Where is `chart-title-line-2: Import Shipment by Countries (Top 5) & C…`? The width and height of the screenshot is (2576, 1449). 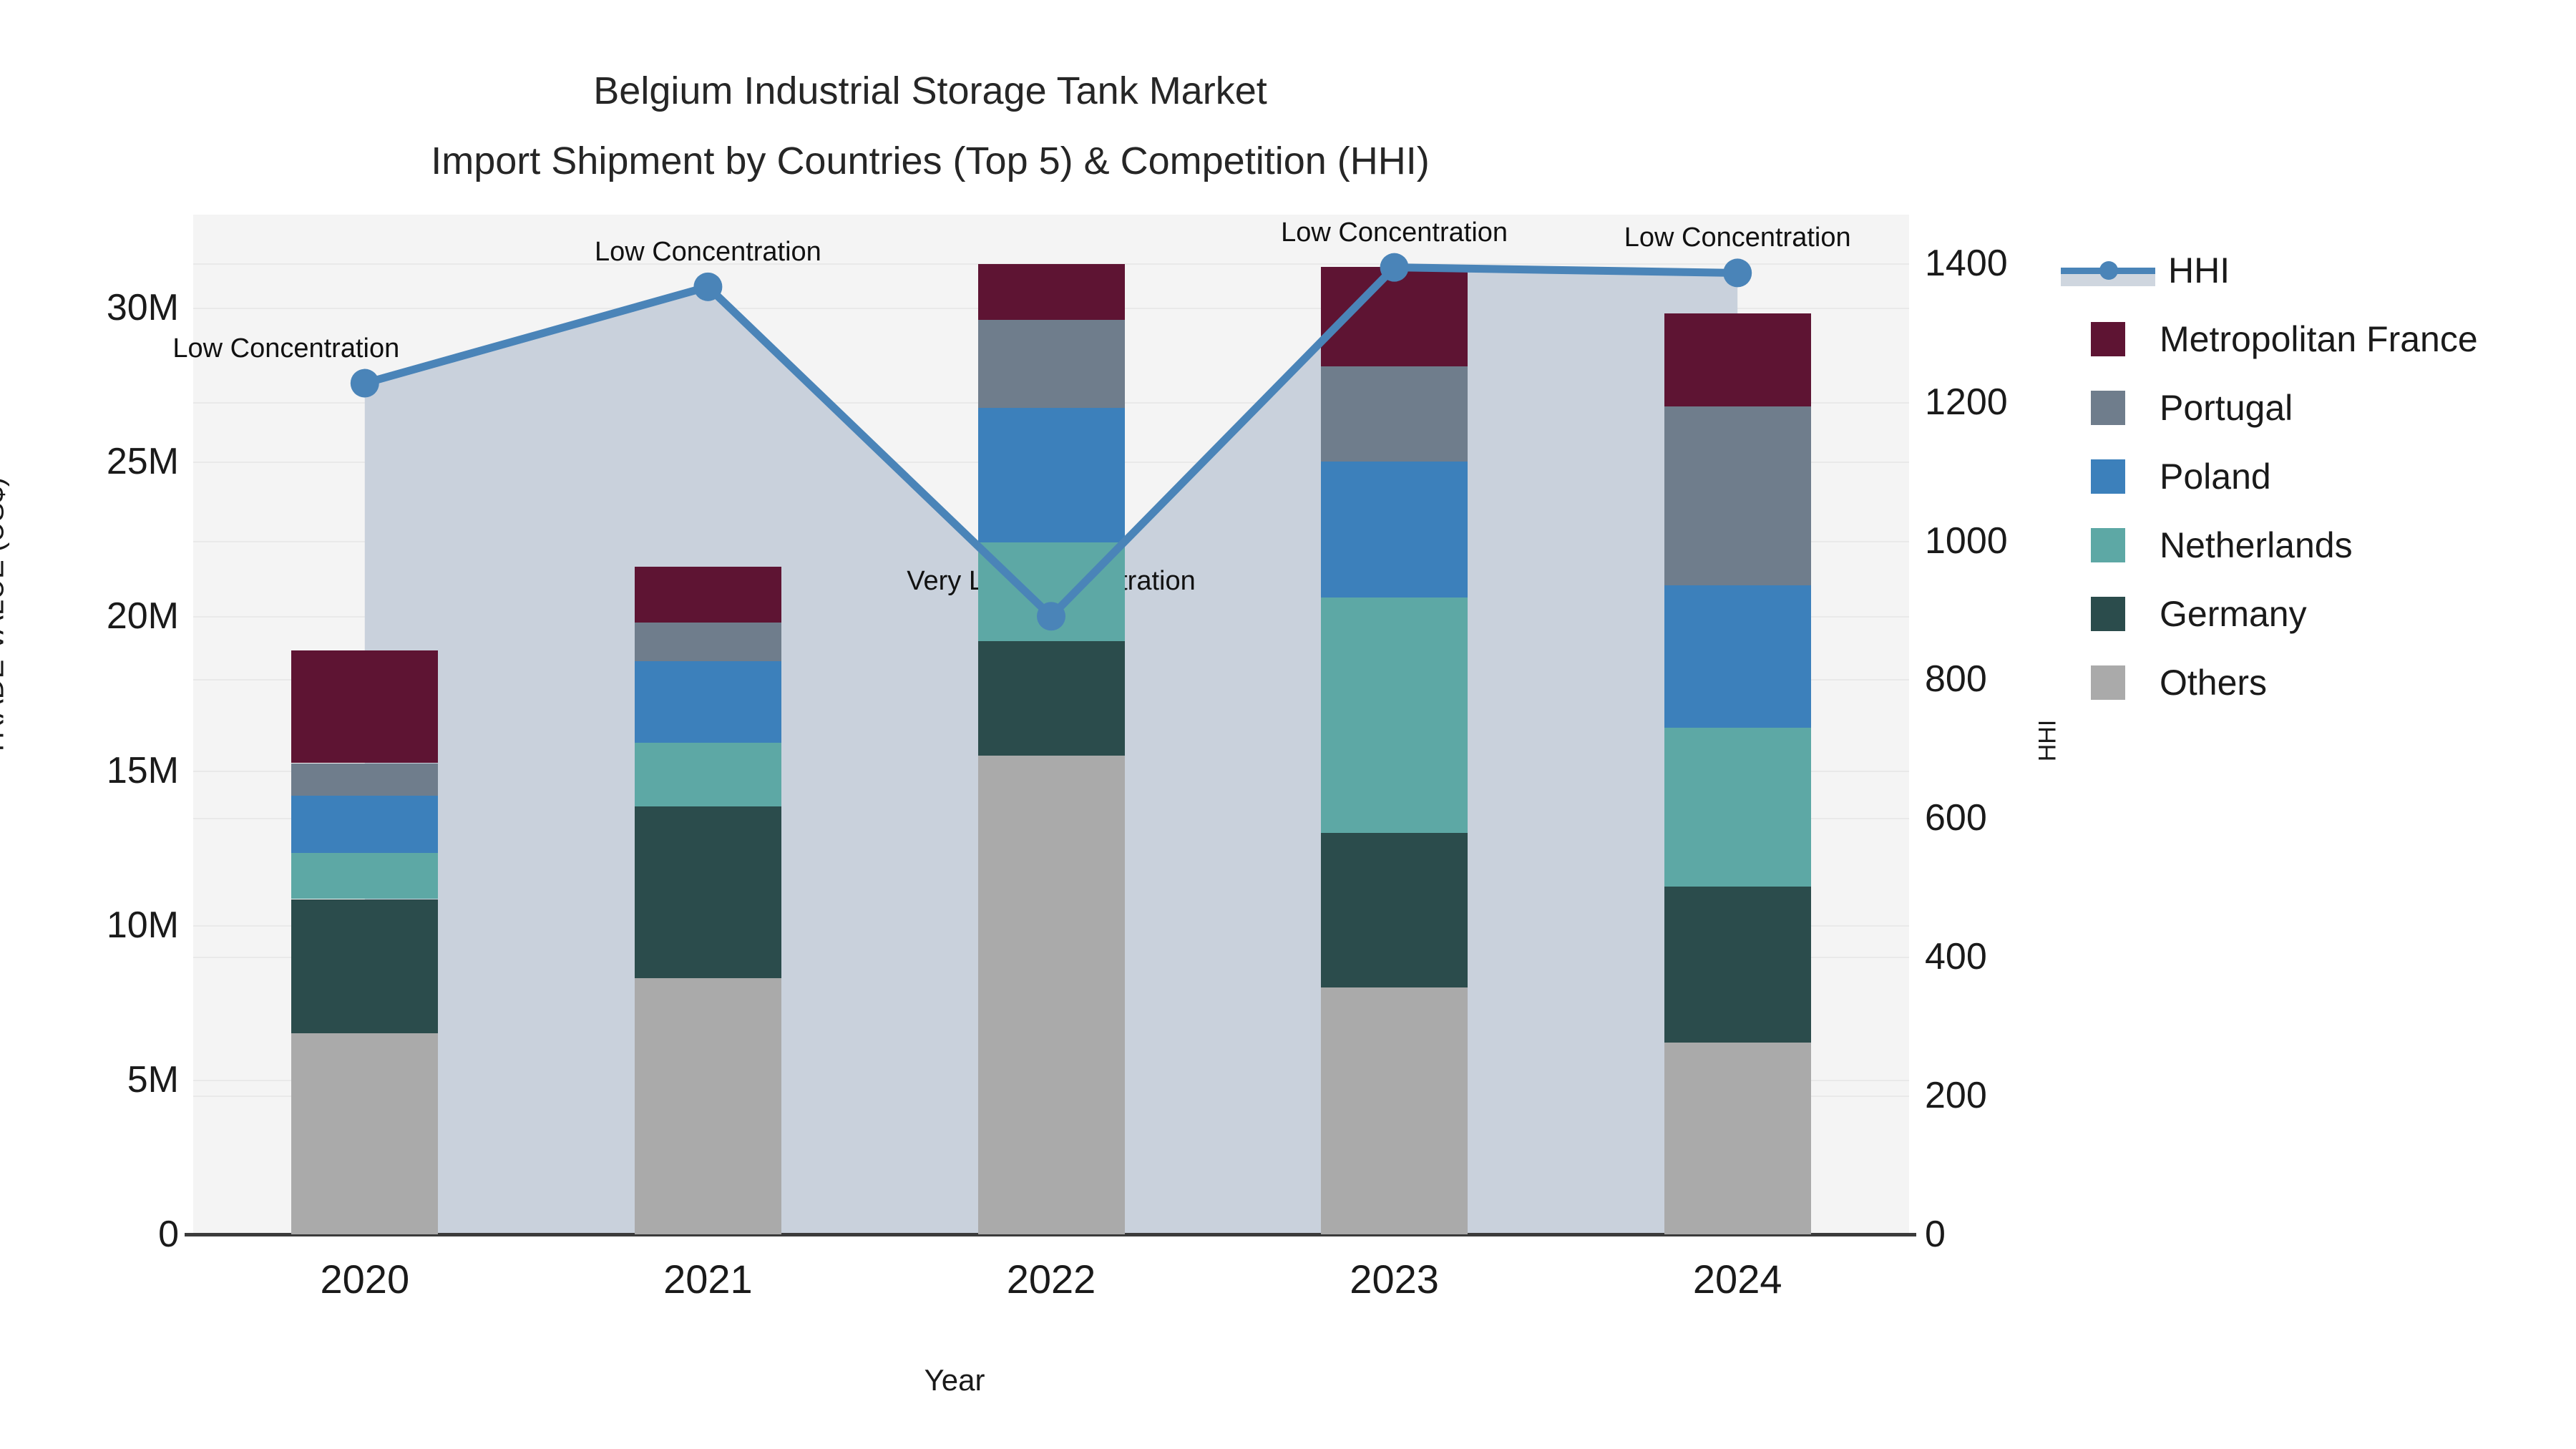
chart-title-line-2: Import Shipment by Countries (Top 5) & C… is located at coordinates (930, 161).